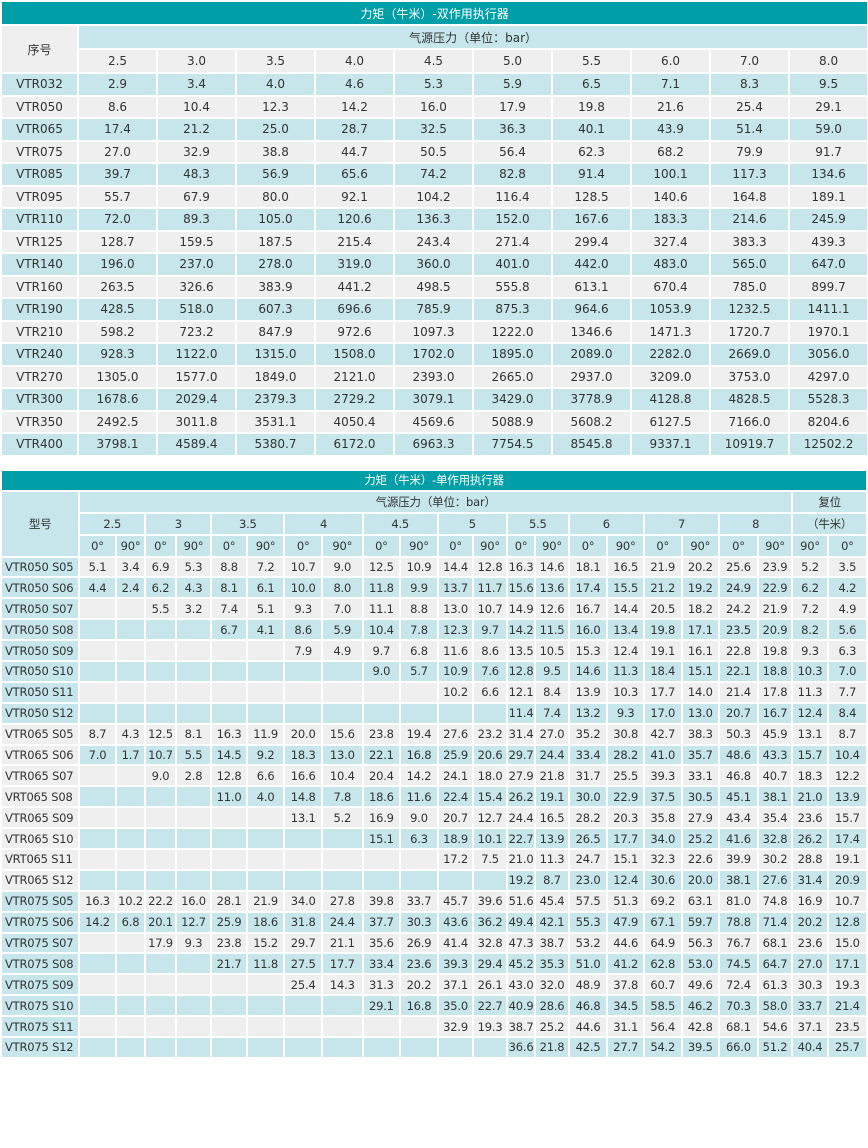 Image resolution: width=868 pixels, height=1148 pixels. I want to click on torque-cell: 57.5, so click(588, 901).